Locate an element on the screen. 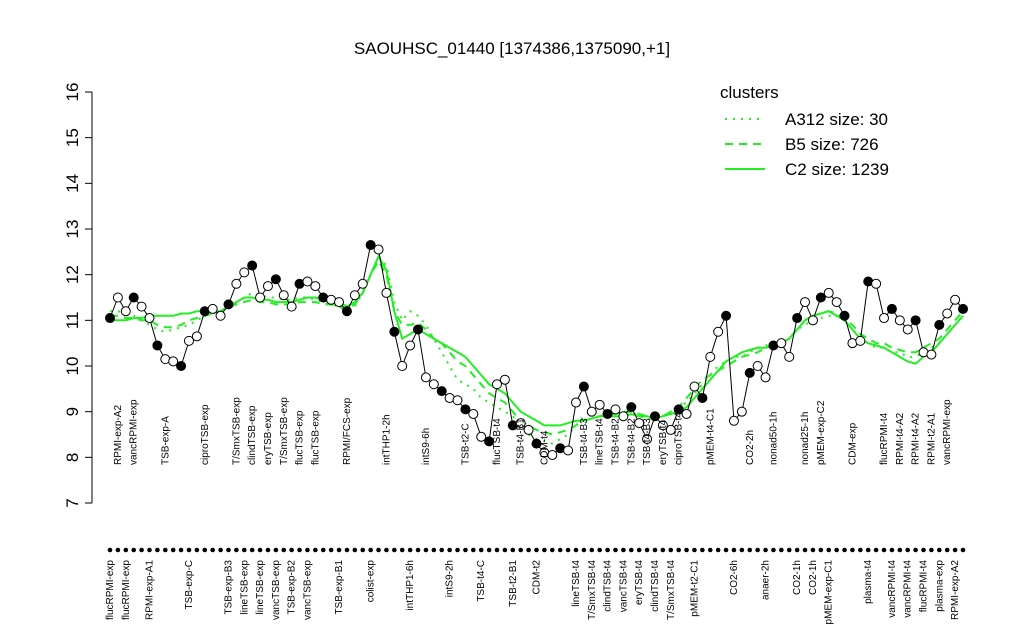 The height and width of the screenshot is (640, 1024). x-tick-label: TSB-exp-B1 is located at coordinates (339, 587).